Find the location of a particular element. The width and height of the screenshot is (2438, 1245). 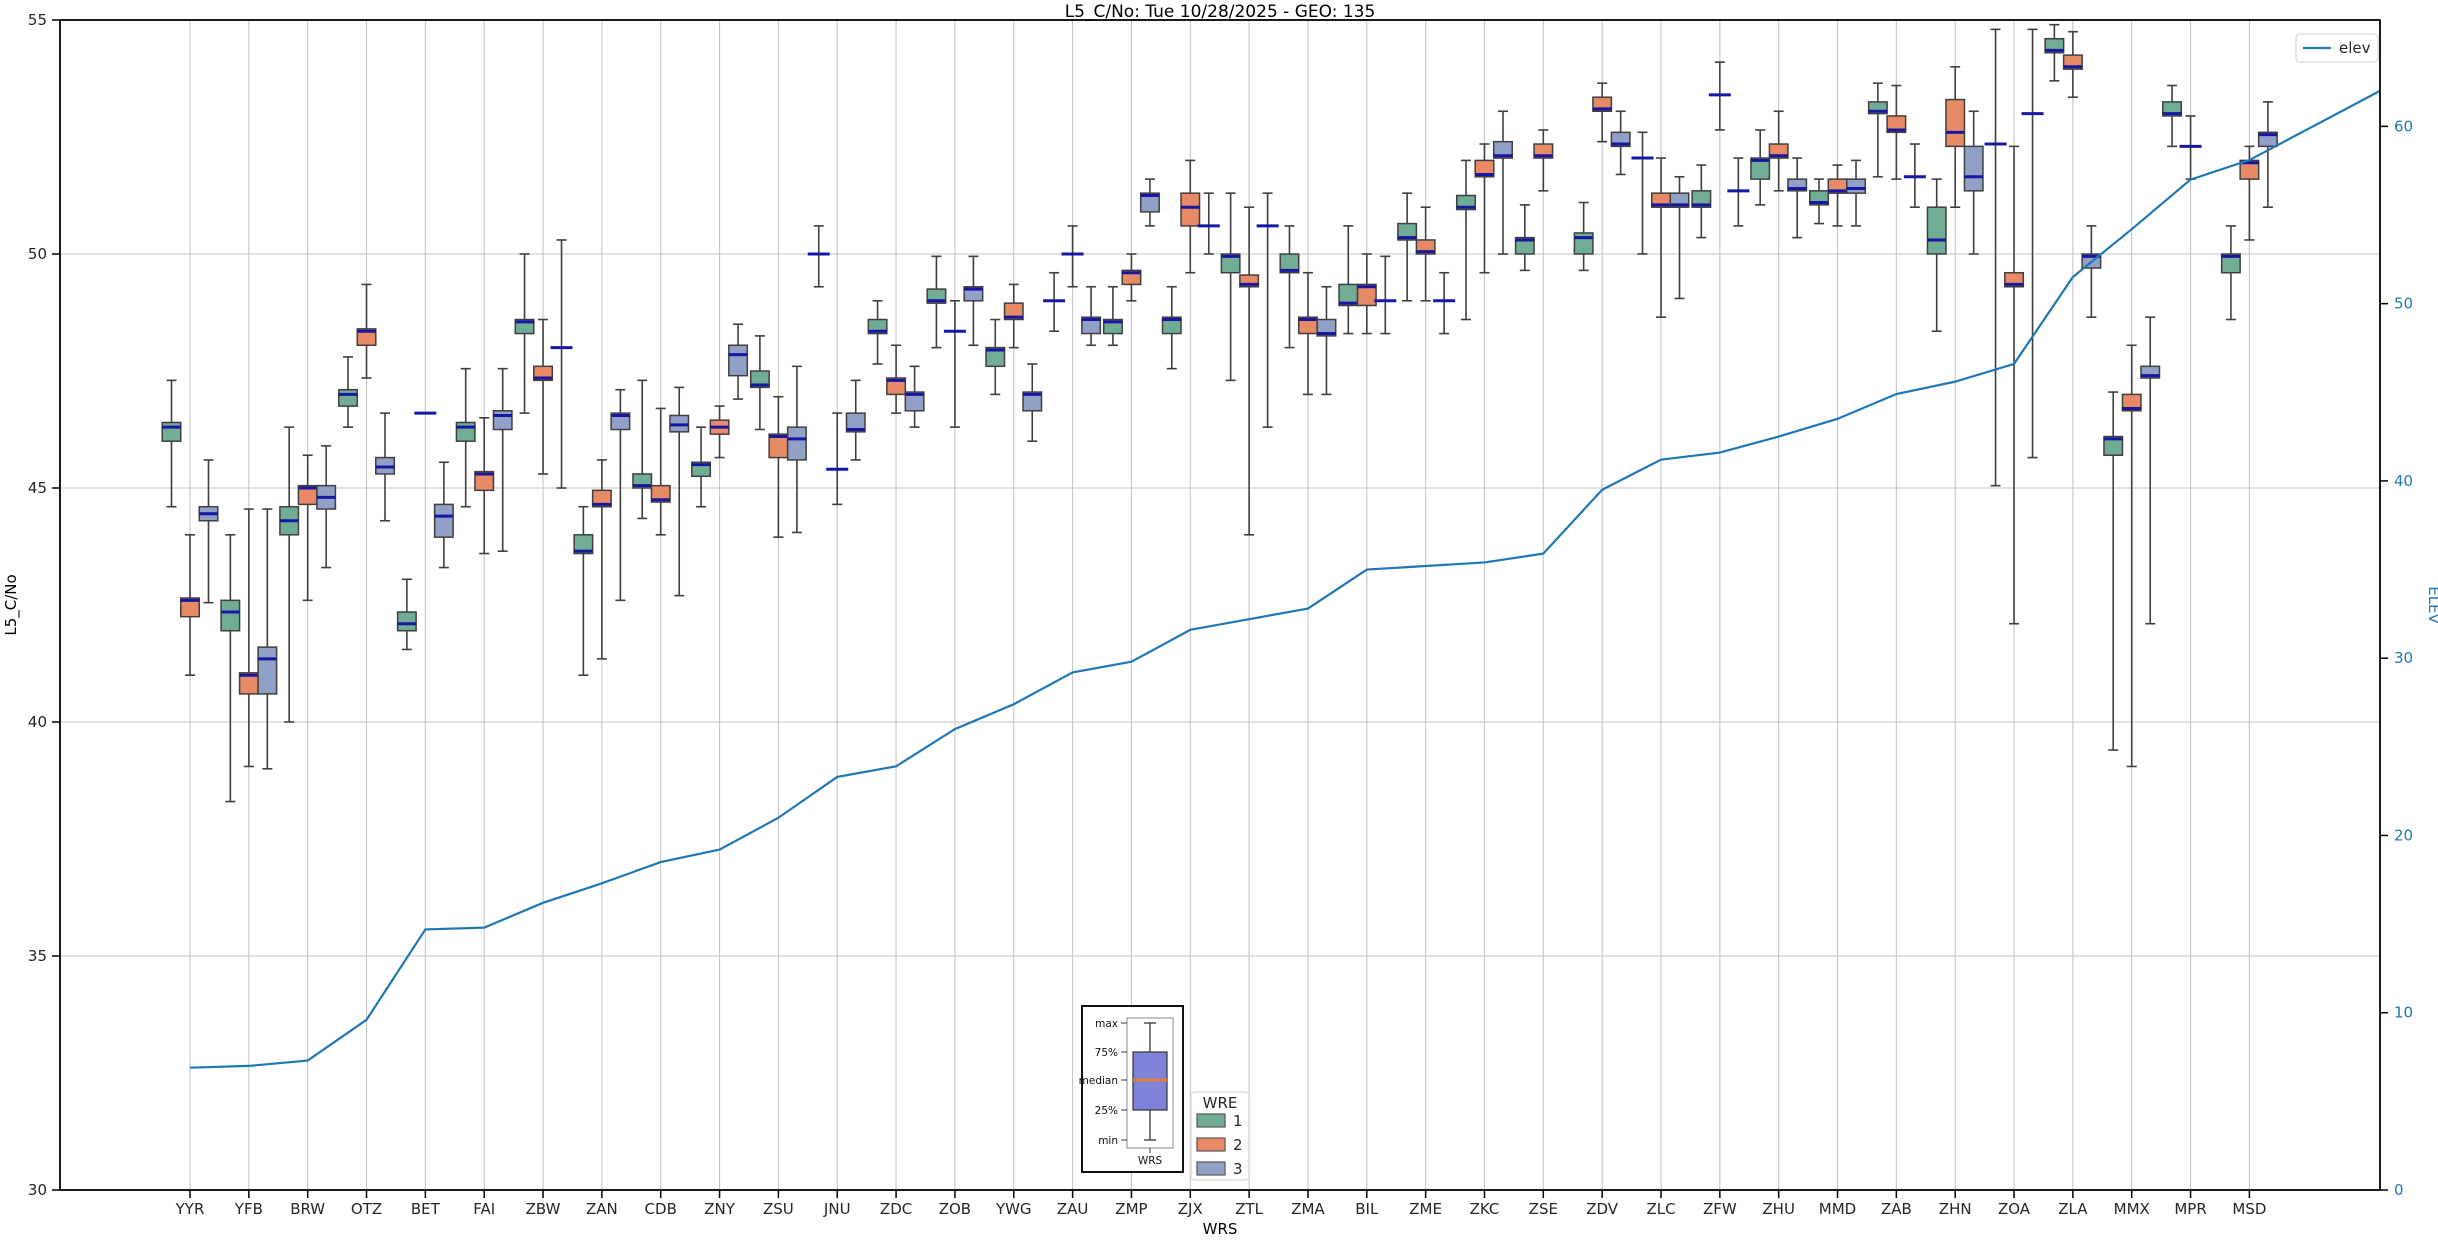

wre-label-2: 2 is located at coordinates (1238, 1145).